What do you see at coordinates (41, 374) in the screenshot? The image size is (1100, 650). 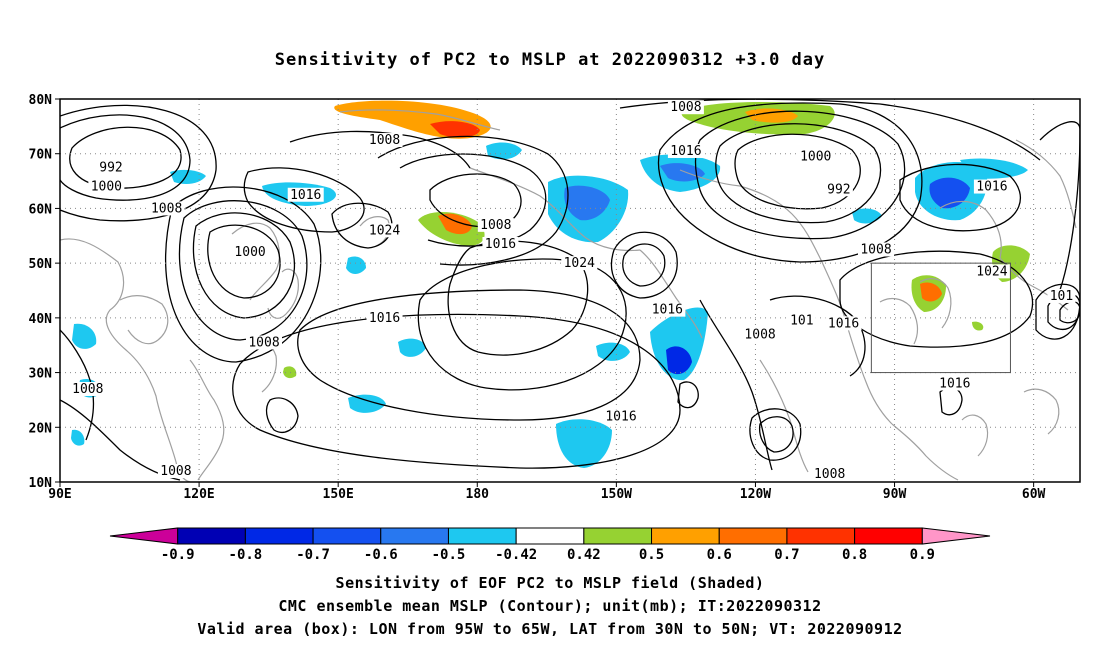 I see `lat-label: 30N` at bounding box center [41, 374].